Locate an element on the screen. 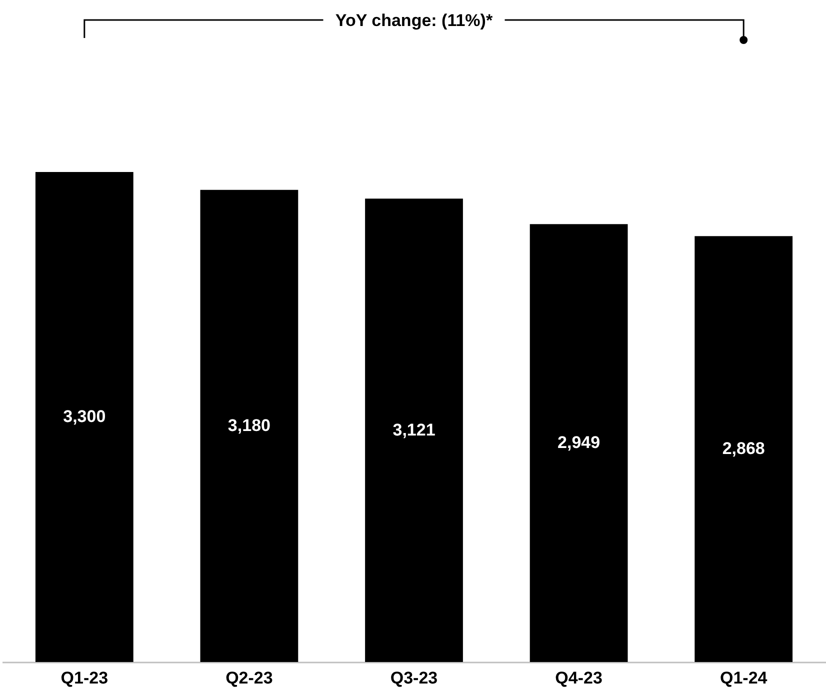 This screenshot has width=826, height=693. x-tick-label: Q2-23 is located at coordinates (249, 678).